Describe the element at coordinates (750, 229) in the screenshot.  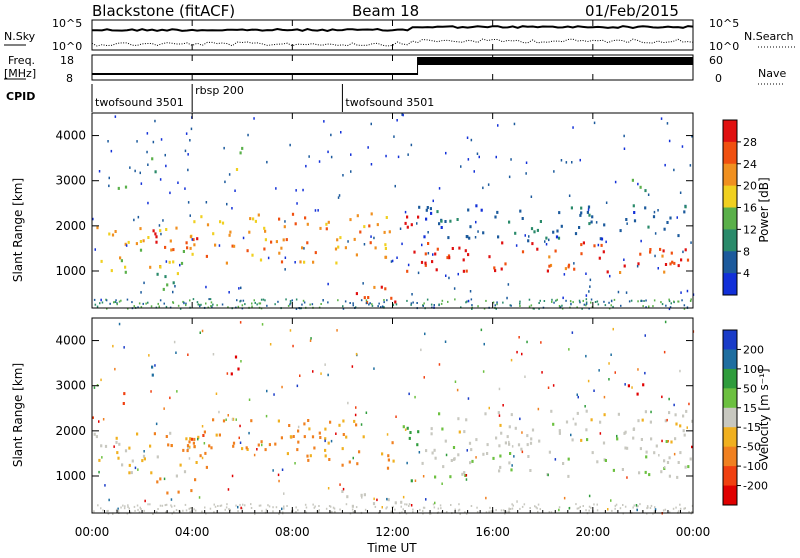
I see `colorbar-tick-label: 12` at that location.